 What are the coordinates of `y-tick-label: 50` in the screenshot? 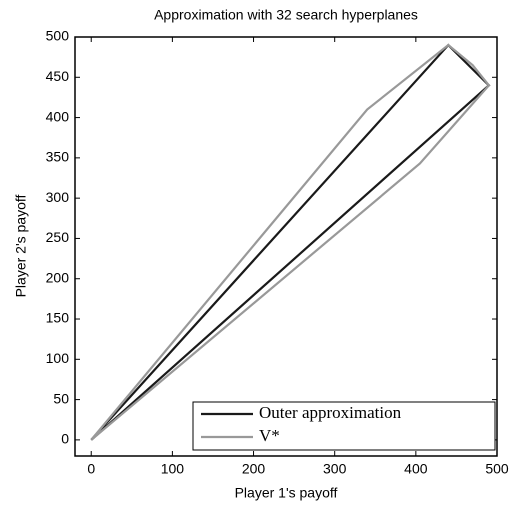 It's located at (61, 398).